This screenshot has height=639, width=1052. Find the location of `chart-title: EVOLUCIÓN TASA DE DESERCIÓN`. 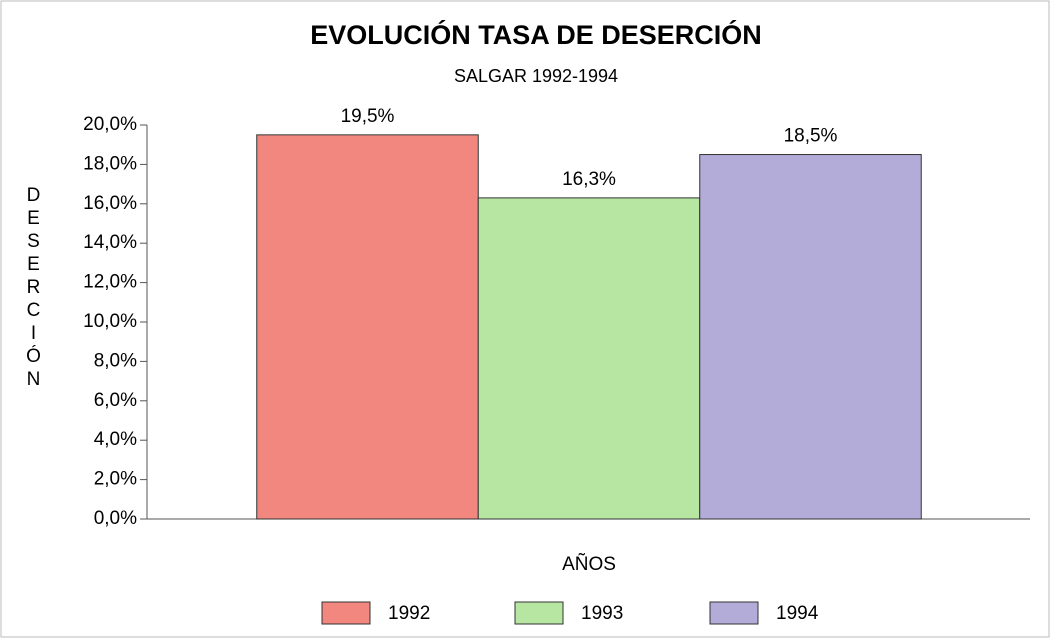

chart-title: EVOLUCIÓN TASA DE DESERCIÓN is located at coordinates (536, 34).